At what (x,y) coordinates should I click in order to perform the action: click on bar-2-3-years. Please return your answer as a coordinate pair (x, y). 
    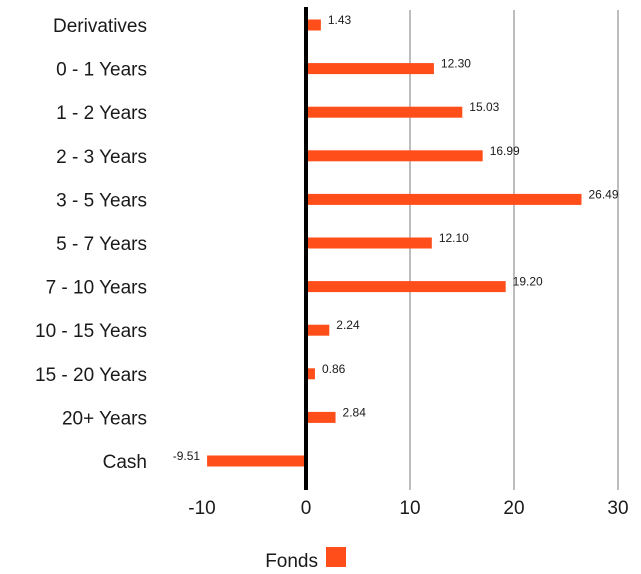
    Looking at the image, I should click on (394, 156).